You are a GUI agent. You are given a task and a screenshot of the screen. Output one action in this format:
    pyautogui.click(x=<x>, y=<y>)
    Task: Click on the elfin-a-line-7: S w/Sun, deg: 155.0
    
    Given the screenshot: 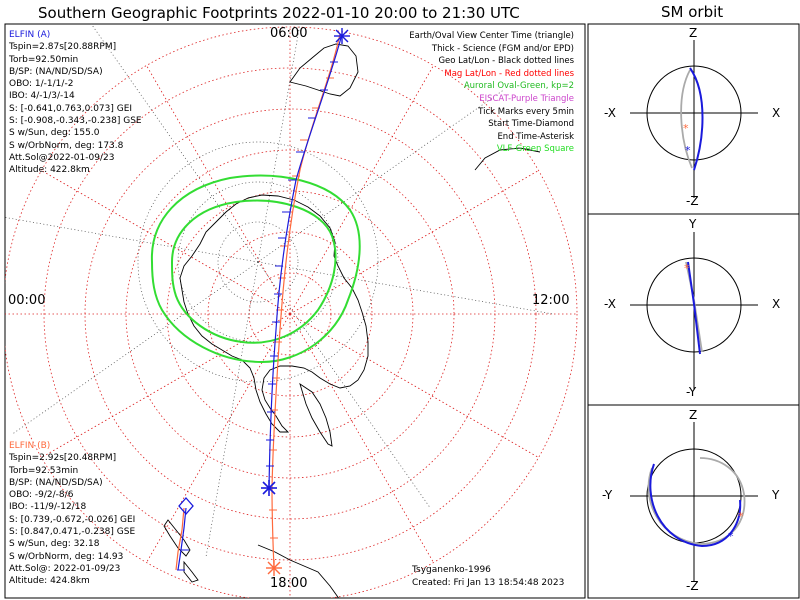 What is the action you would take?
    pyautogui.click(x=54, y=133)
    